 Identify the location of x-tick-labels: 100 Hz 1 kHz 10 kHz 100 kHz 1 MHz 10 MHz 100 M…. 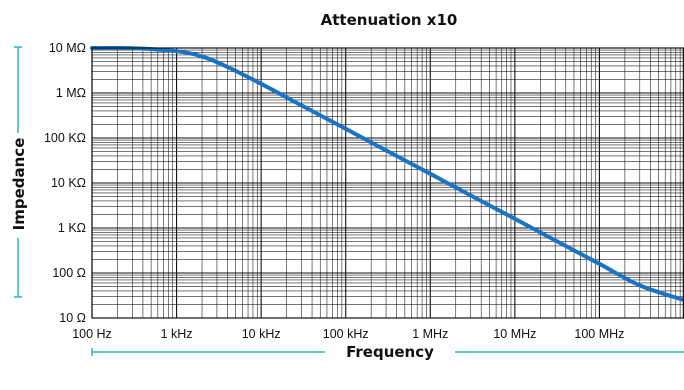
(348, 334).